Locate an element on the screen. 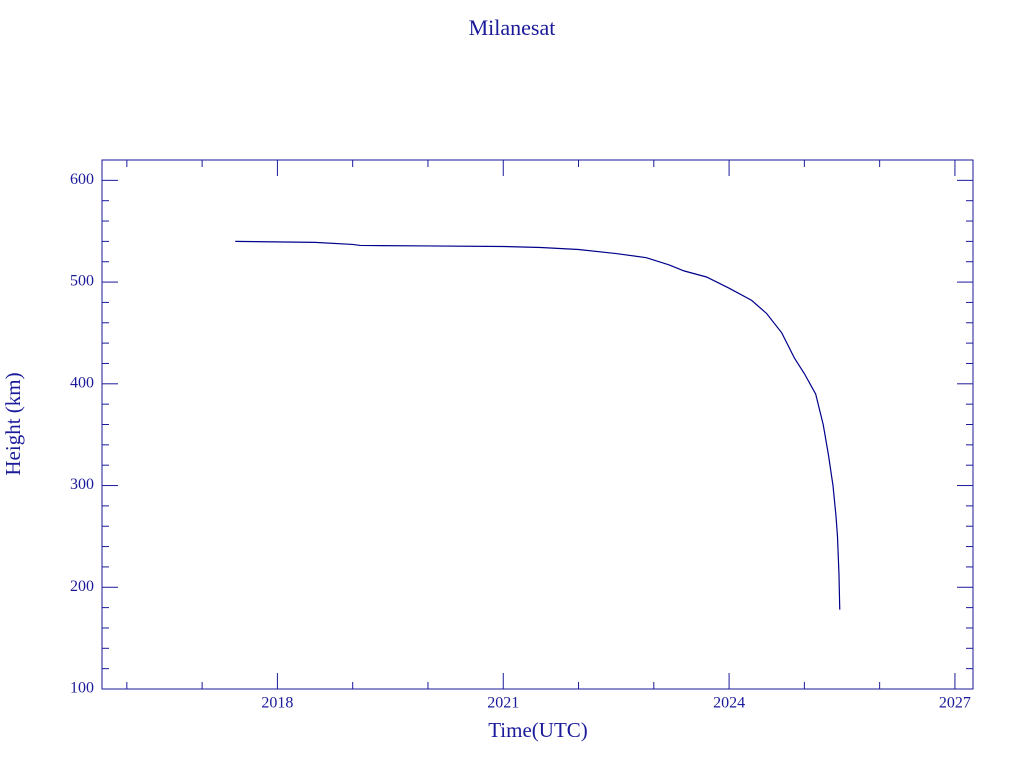  y-tick-label: 200 is located at coordinates (82, 586).